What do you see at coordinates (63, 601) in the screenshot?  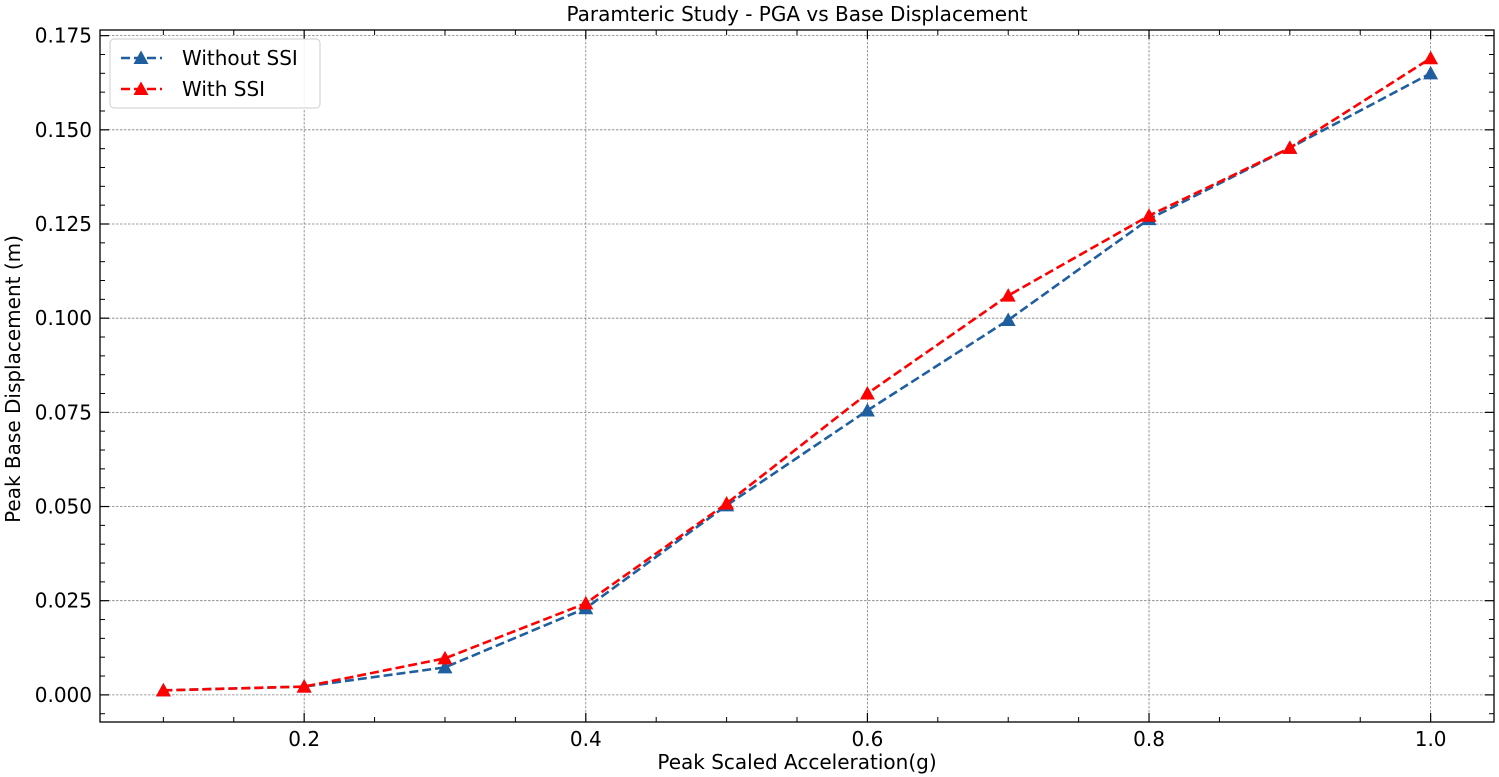 I see `y-tick-label: 0.025` at bounding box center [63, 601].